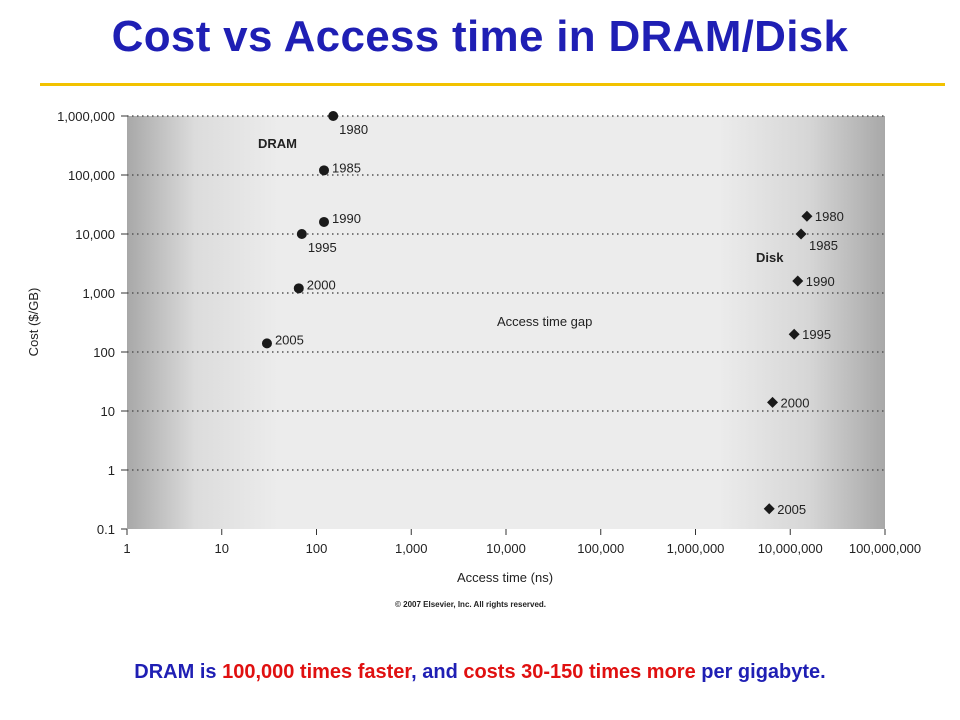 Image resolution: width=960 pixels, height=720 pixels. I want to click on dram-point-1985, so click(324, 170).